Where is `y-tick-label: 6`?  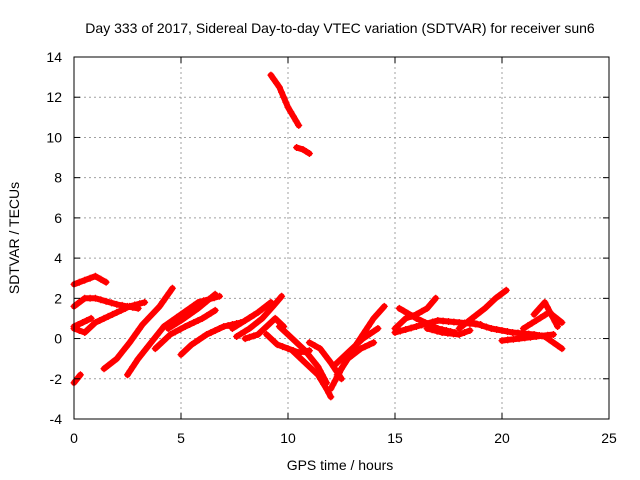 y-tick-label: 6 is located at coordinates (58, 218).